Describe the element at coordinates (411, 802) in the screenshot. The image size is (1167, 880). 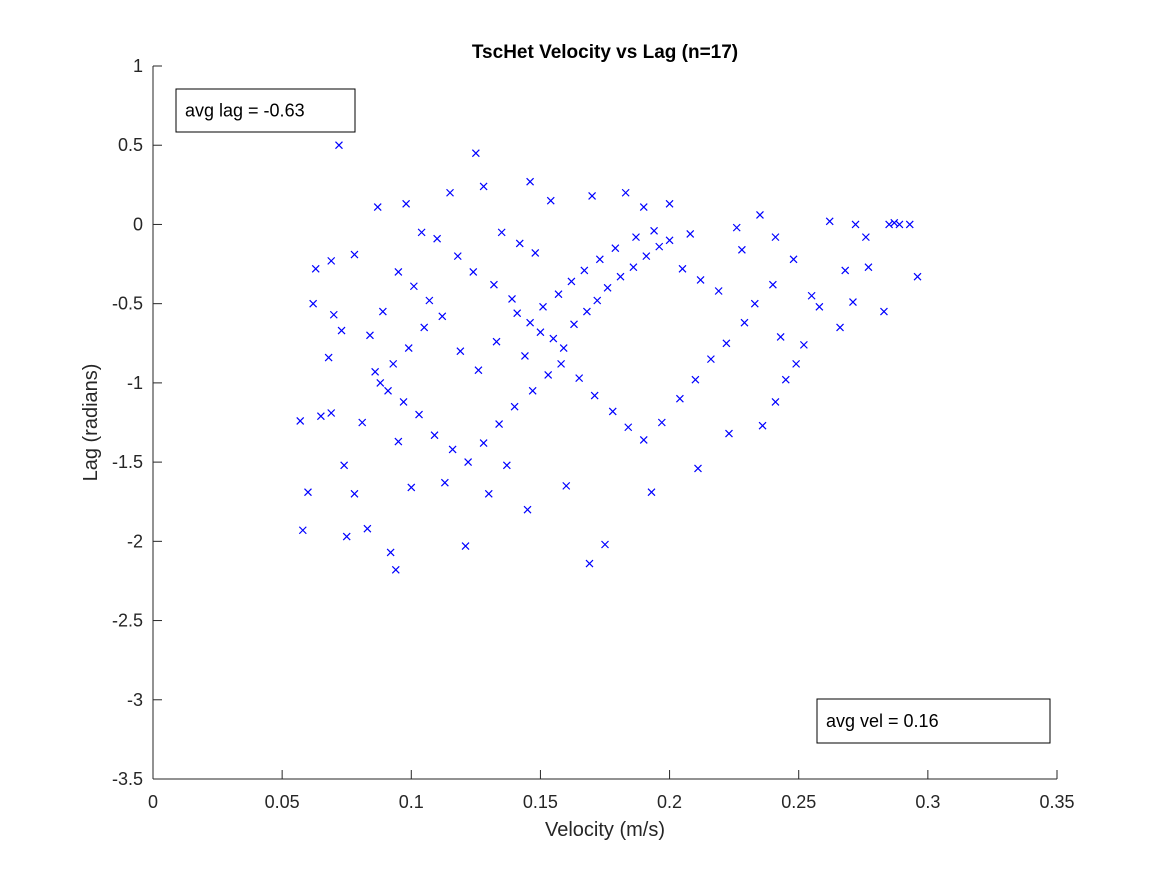
I see `x-tick-label: 0.1` at that location.